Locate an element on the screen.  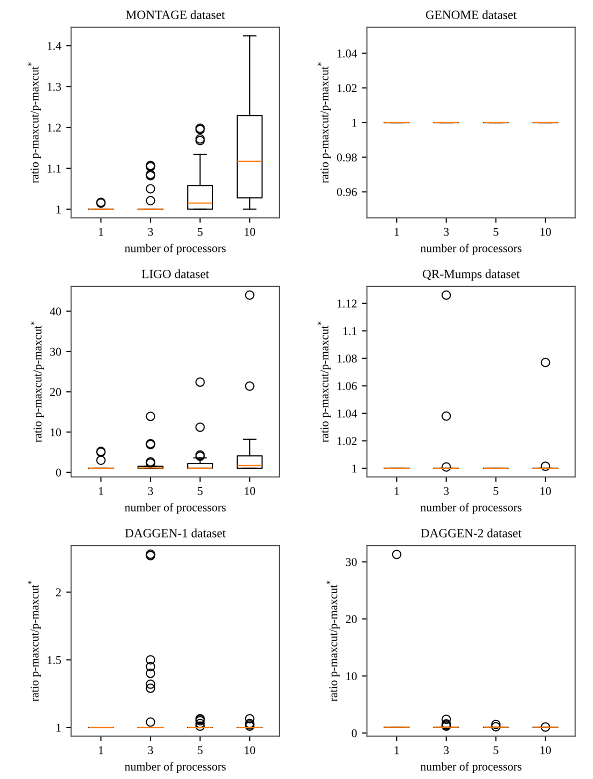
chart-title: QR-Mumps dataset is located at coordinates (471, 275).